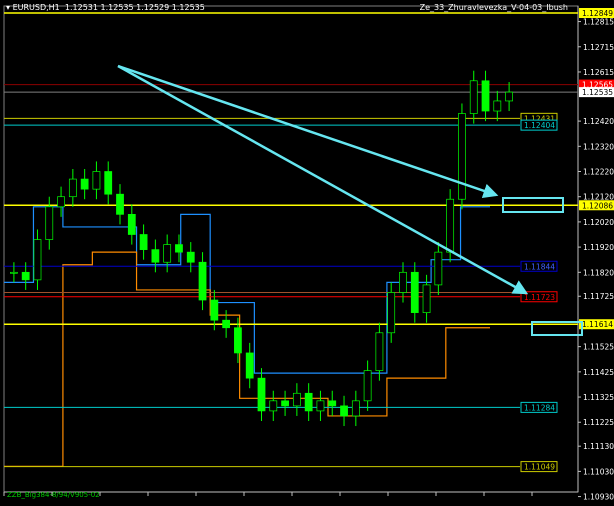 The image size is (614, 506). I want to click on y-tick-label: 1.12220, so click(598, 172).